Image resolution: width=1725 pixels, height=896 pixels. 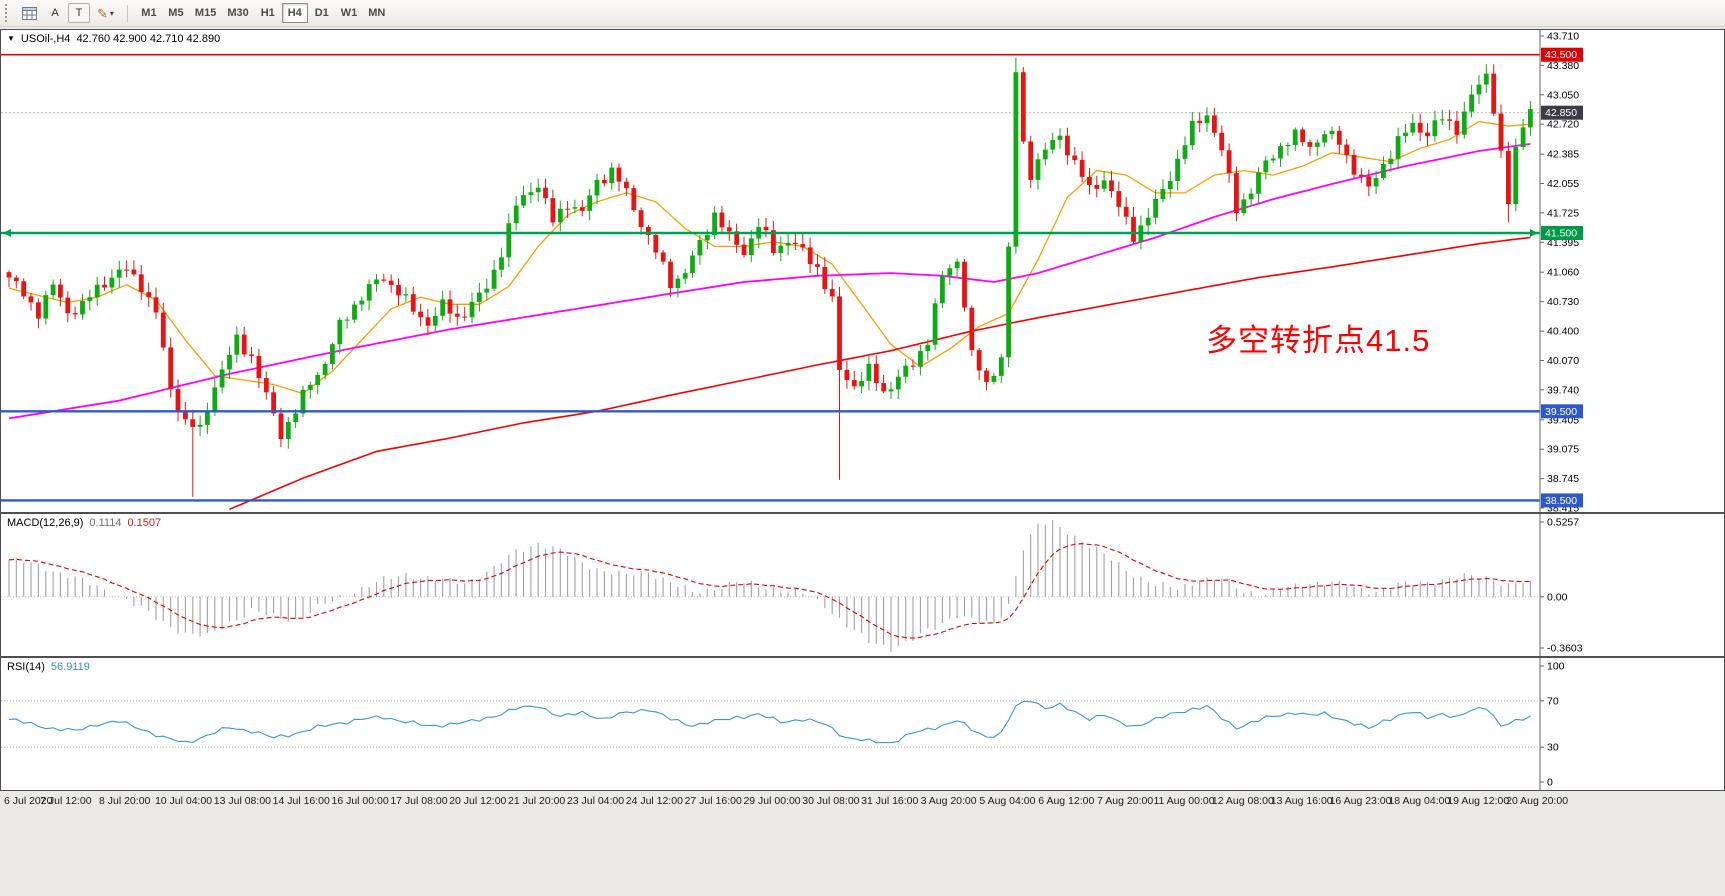 I want to click on time-label: 27 Jul 16:00, so click(x=713, y=801).